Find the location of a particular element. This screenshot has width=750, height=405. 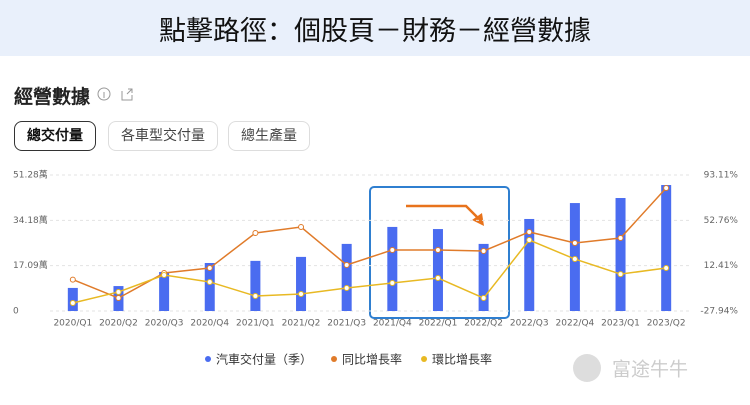

tab: 各車型交付量 is located at coordinates (163, 136).